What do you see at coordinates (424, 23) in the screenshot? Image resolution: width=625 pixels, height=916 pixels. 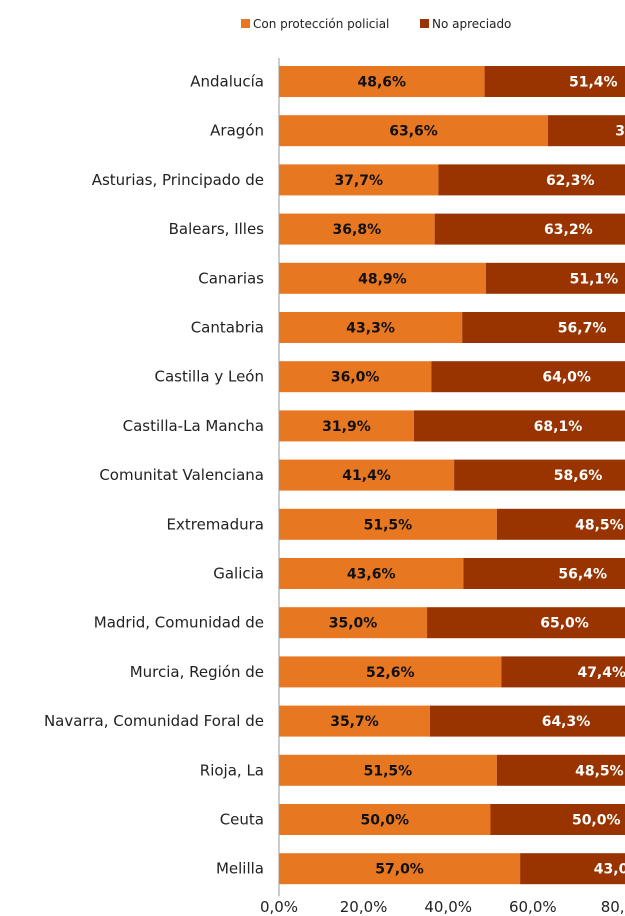 I see `legend-swatch-no-apreciado` at bounding box center [424, 23].